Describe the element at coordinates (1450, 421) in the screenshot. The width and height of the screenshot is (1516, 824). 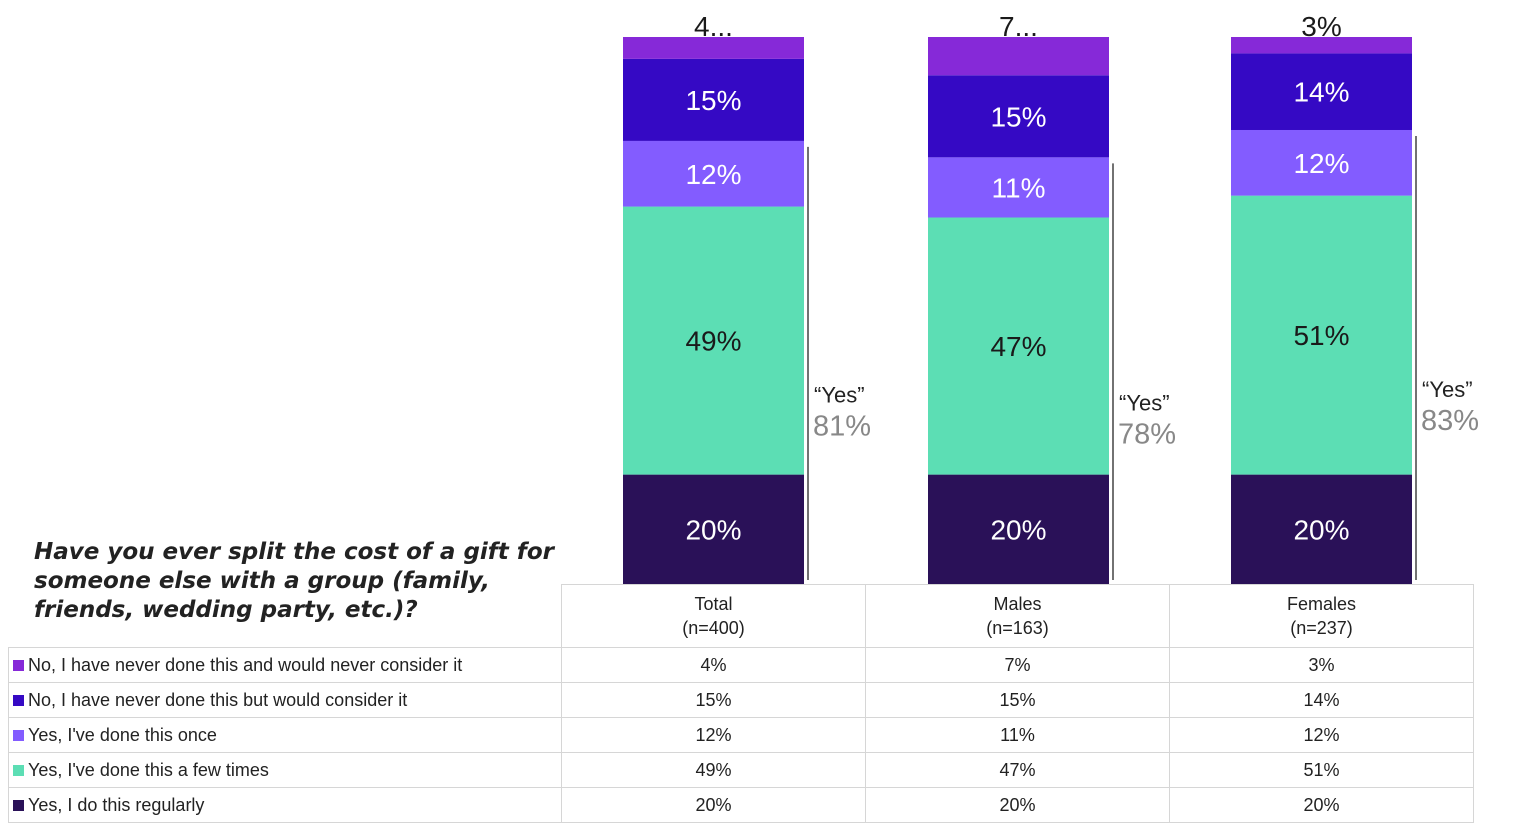
I see `yes-bracket-value-2: 83%` at that location.